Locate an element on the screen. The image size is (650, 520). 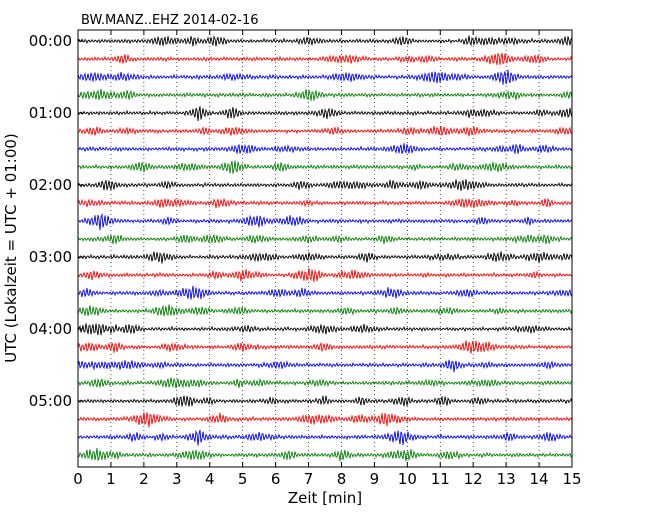
x-tick-label: 3 is located at coordinates (177, 479).